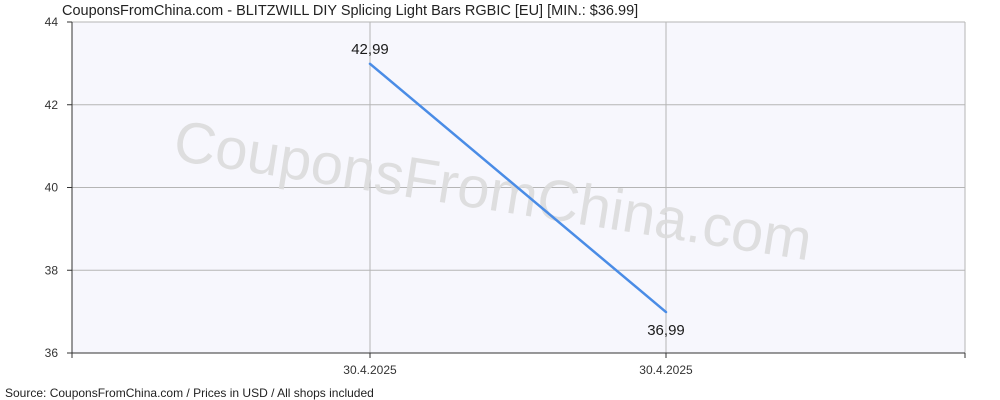 The width and height of the screenshot is (1000, 400). Describe the element at coordinates (52, 270) in the screenshot. I see `y-tick-label: 38` at that location.